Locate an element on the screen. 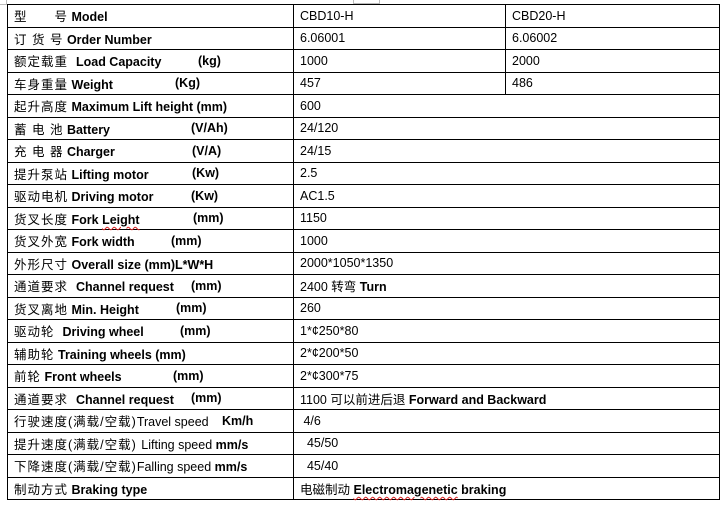 The width and height of the screenshot is (725, 529). label-chinese: 起升高度 is located at coordinates (41, 107).